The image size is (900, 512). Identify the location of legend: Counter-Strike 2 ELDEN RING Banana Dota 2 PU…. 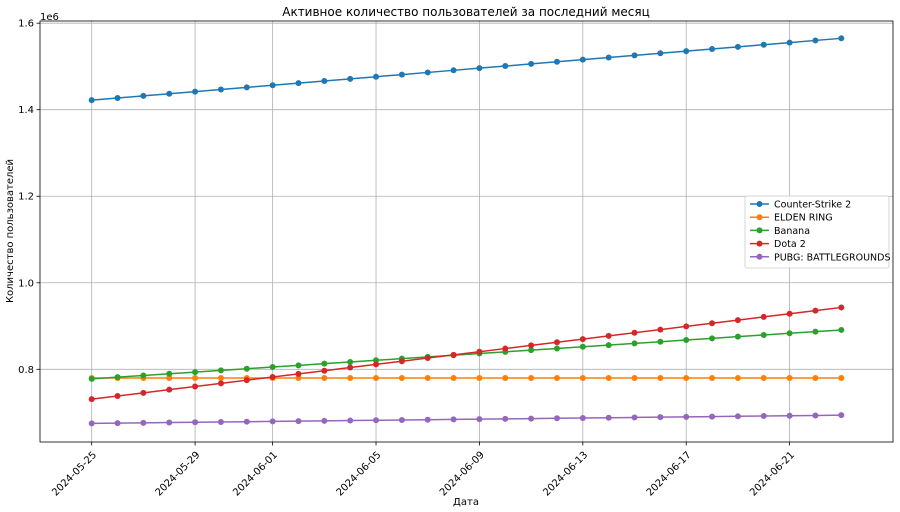
(817, 232).